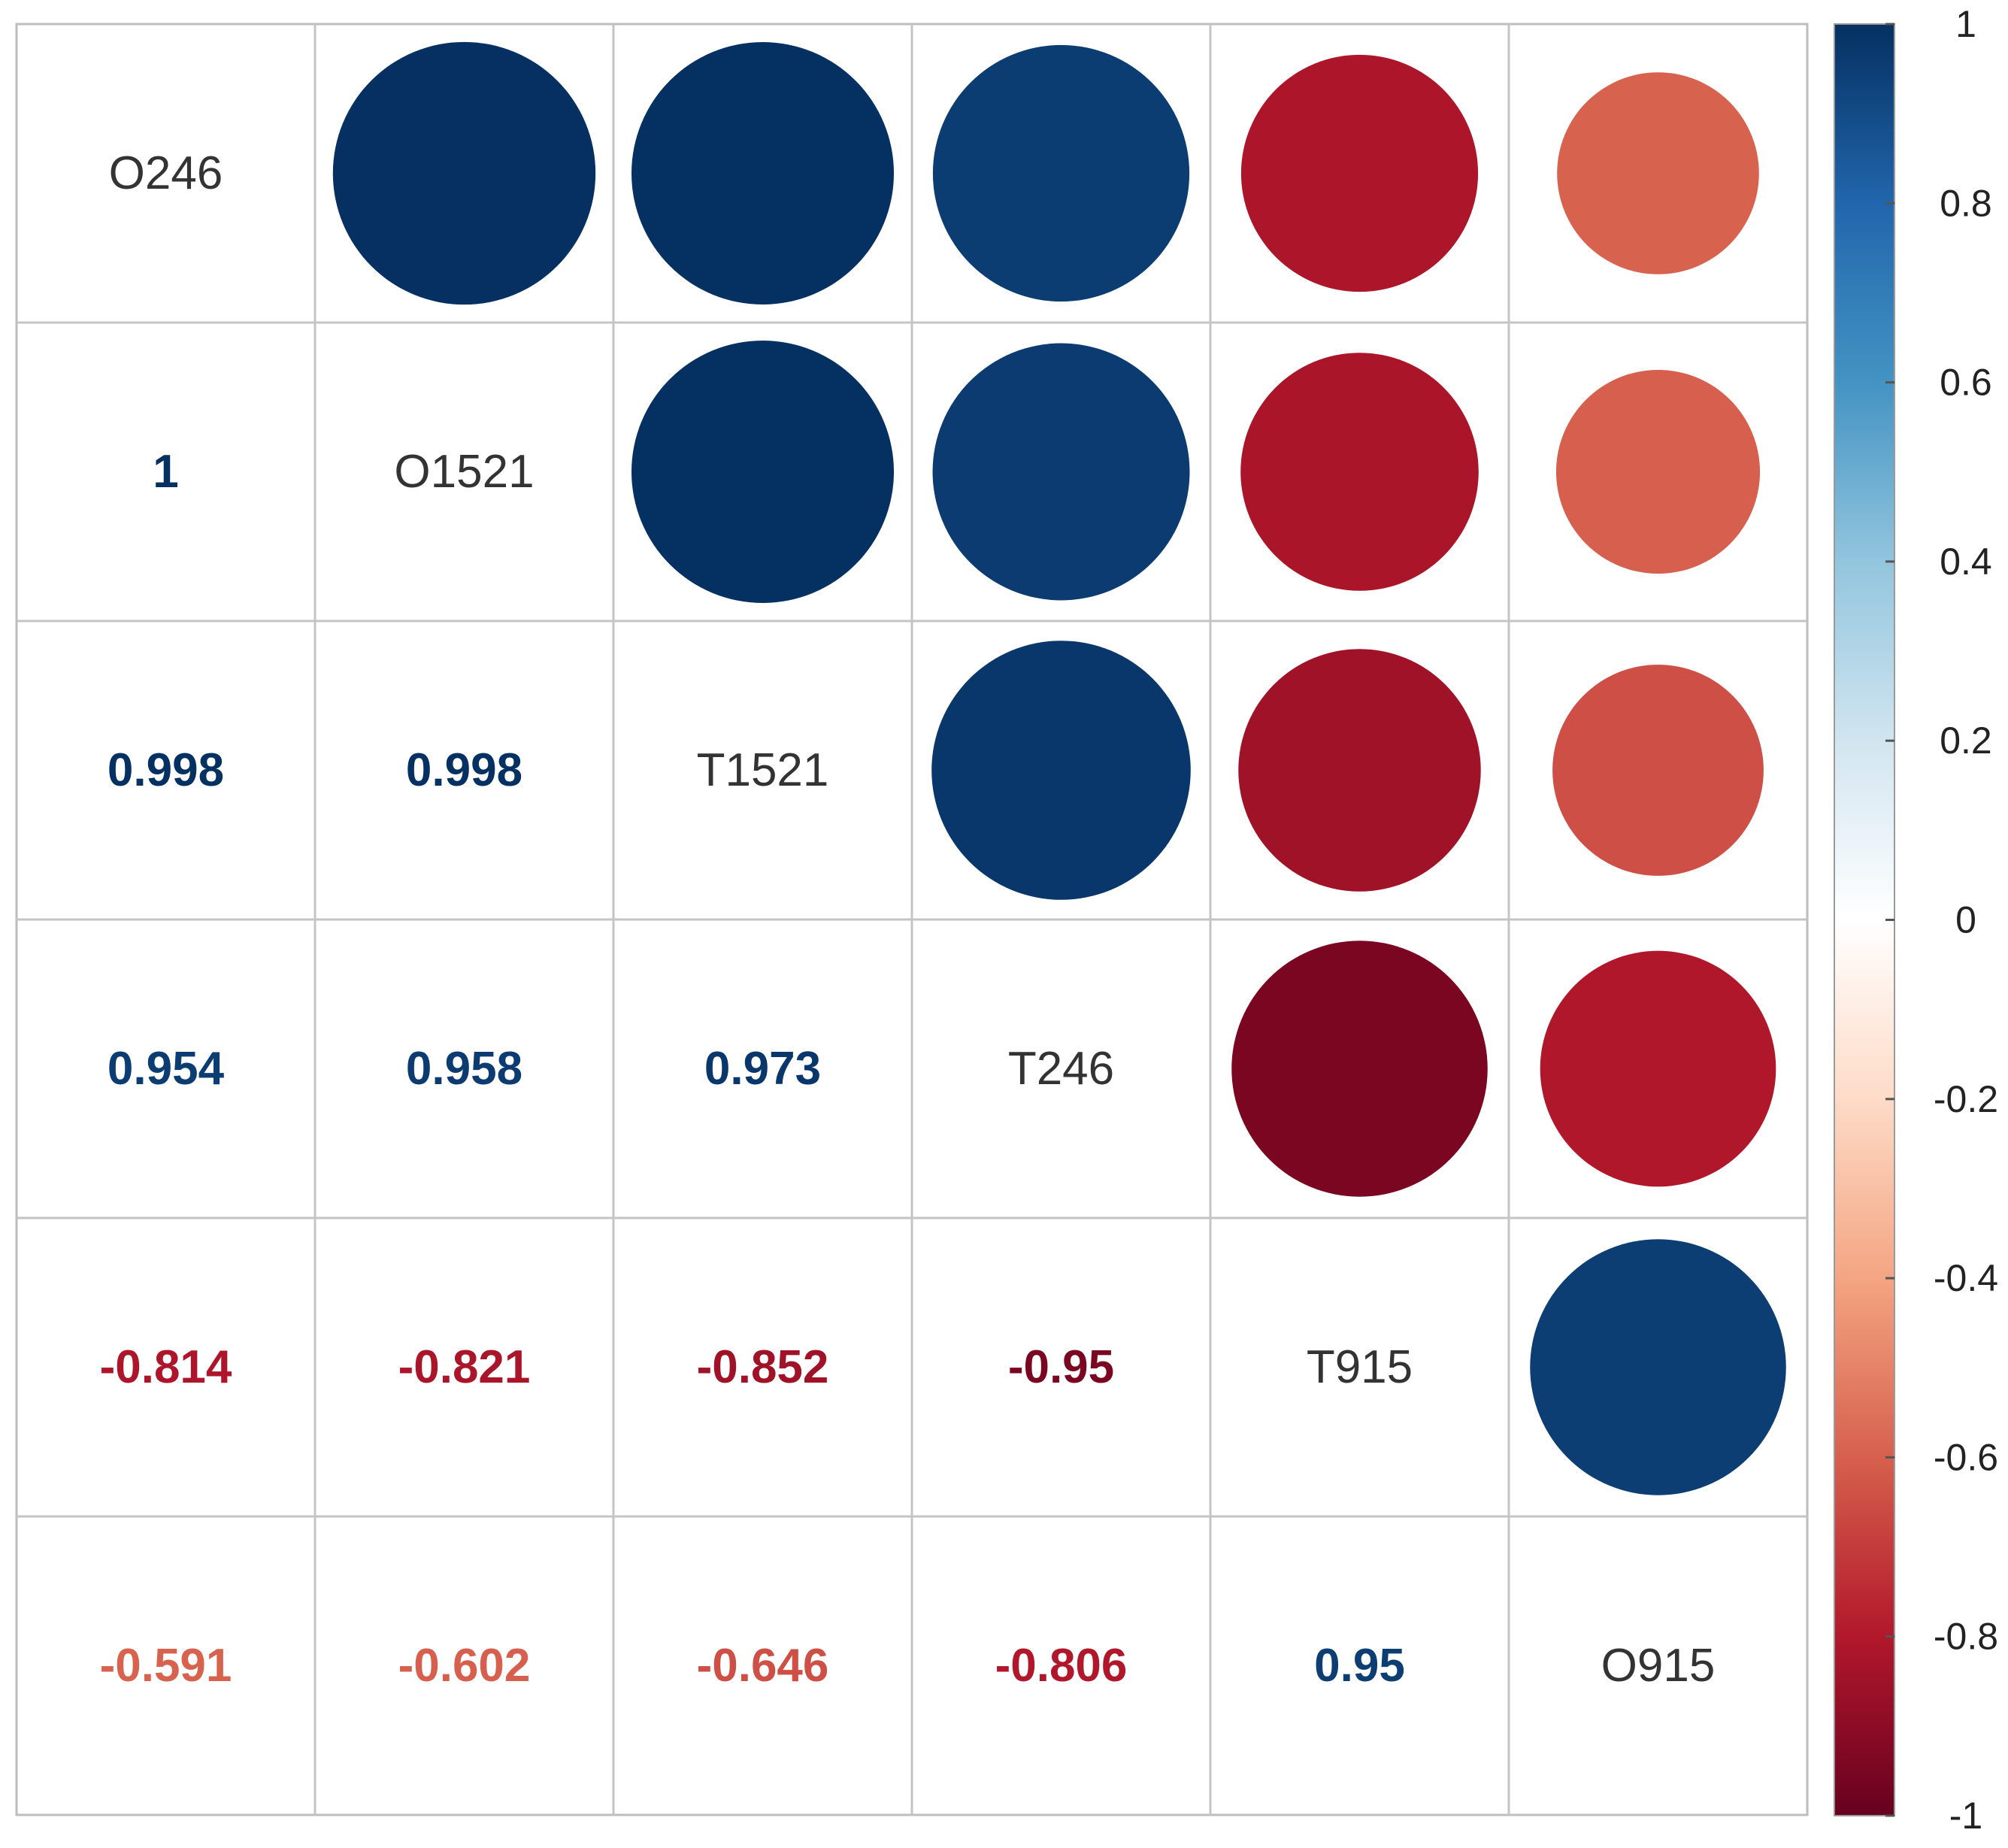 The width and height of the screenshot is (2008, 1848). I want to click on corr-circle-t1521-t246, so click(1061, 770).